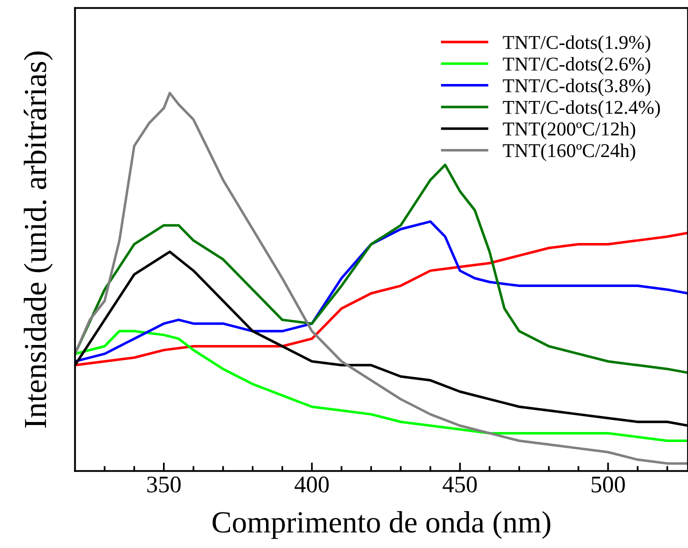 This screenshot has height=548, width=688. I want to click on y-axis-title: Intensidade (unid. arbitrárias), so click(38, 240).